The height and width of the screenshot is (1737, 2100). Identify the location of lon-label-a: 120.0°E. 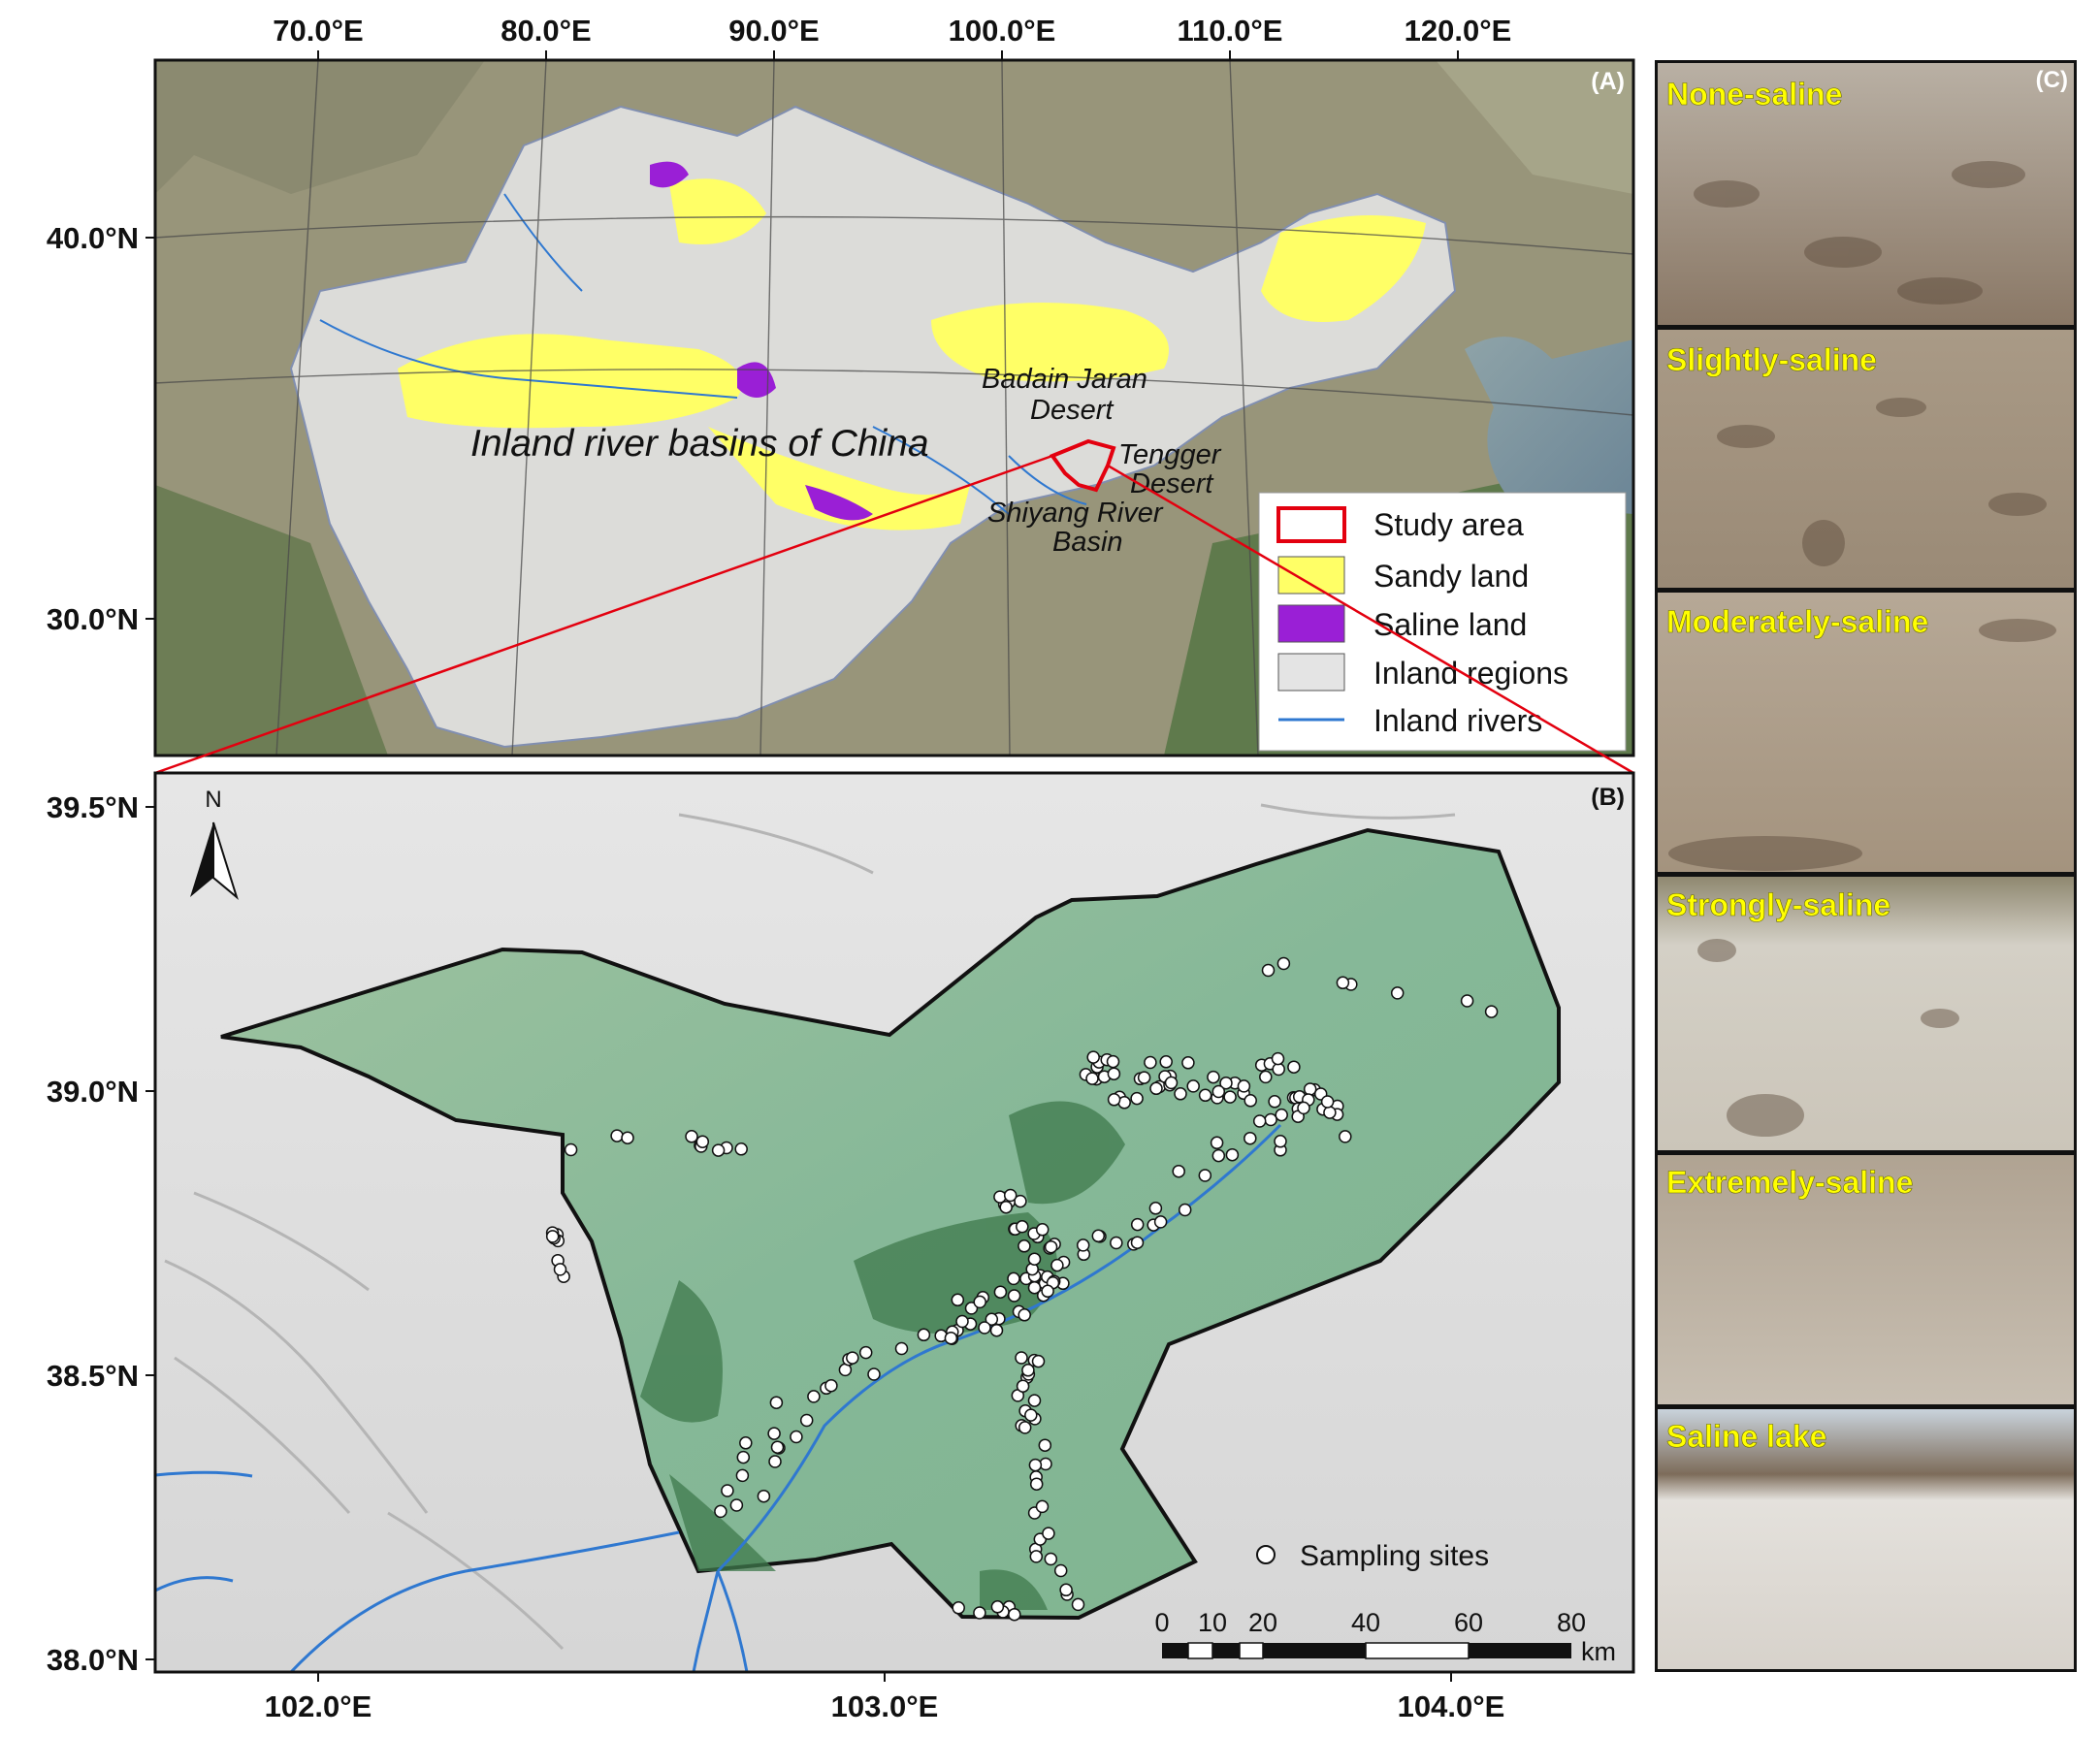
(1458, 31).